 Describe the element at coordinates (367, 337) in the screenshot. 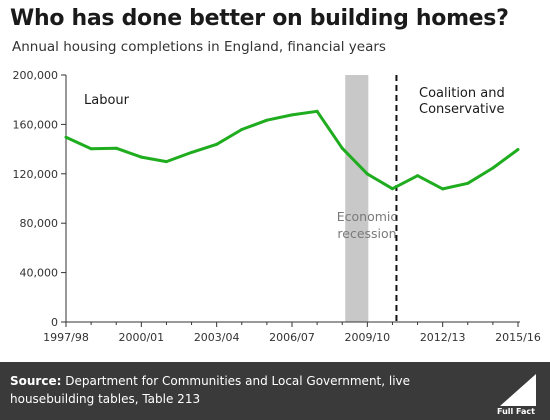

I see `x-tick-label: 2009/10` at that location.